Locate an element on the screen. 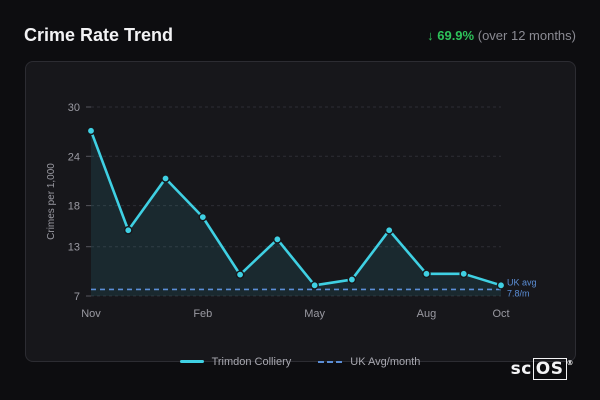 The image size is (600, 400). uk-avg-label: UK avg is located at coordinates (522, 282).